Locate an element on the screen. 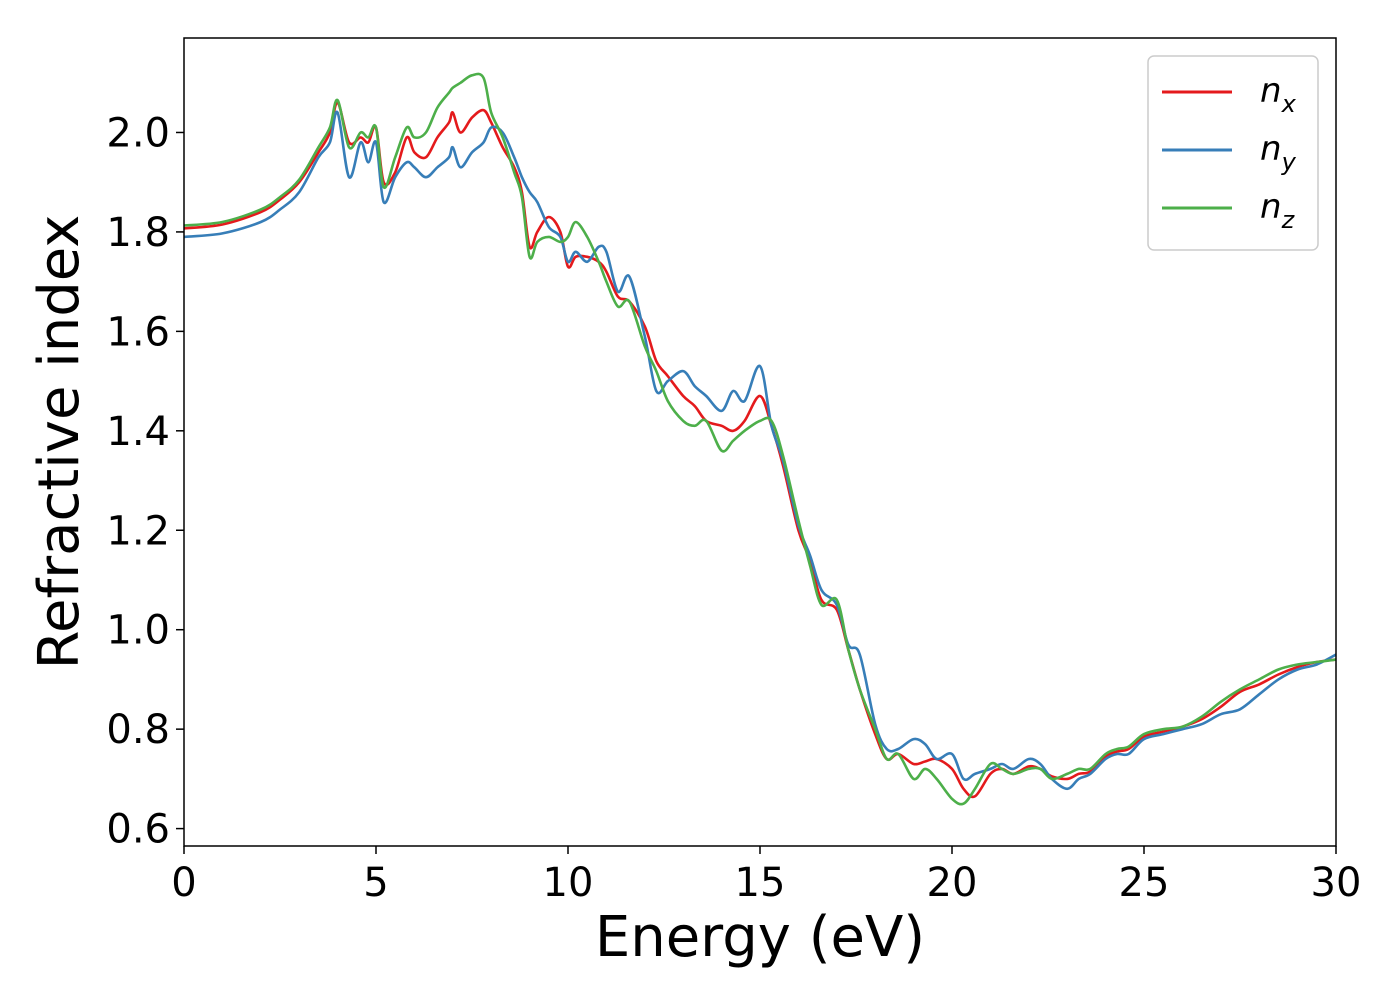 The width and height of the screenshot is (1400, 1000). x-tick-label: 30 is located at coordinates (1336, 883).